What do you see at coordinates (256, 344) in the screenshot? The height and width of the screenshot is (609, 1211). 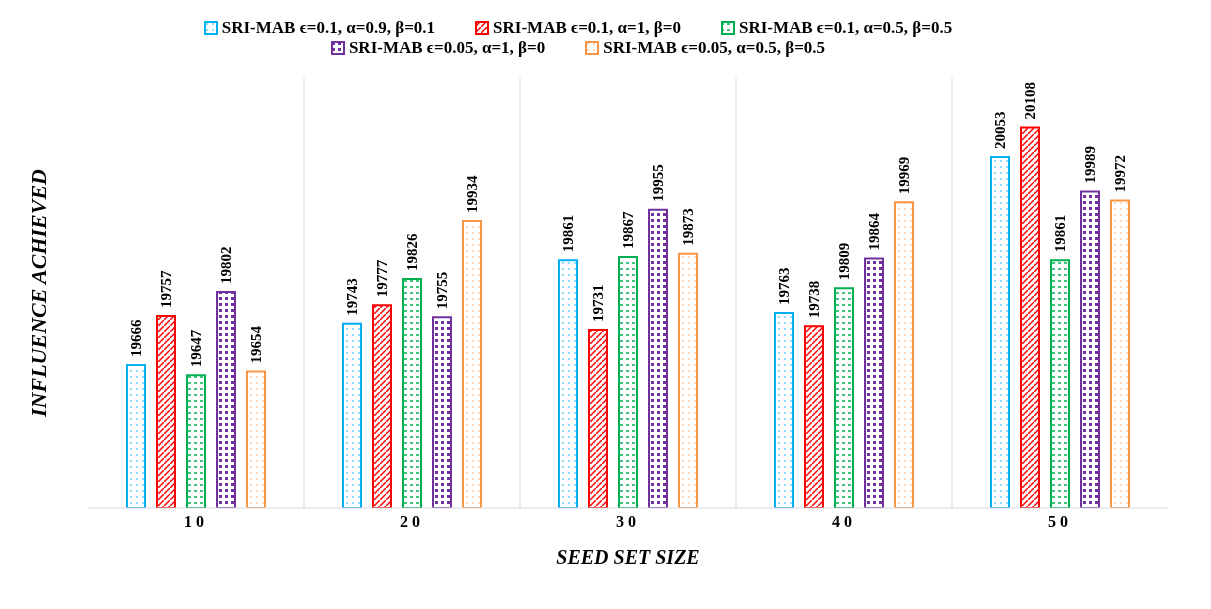 I see `data-label: 19654` at bounding box center [256, 344].